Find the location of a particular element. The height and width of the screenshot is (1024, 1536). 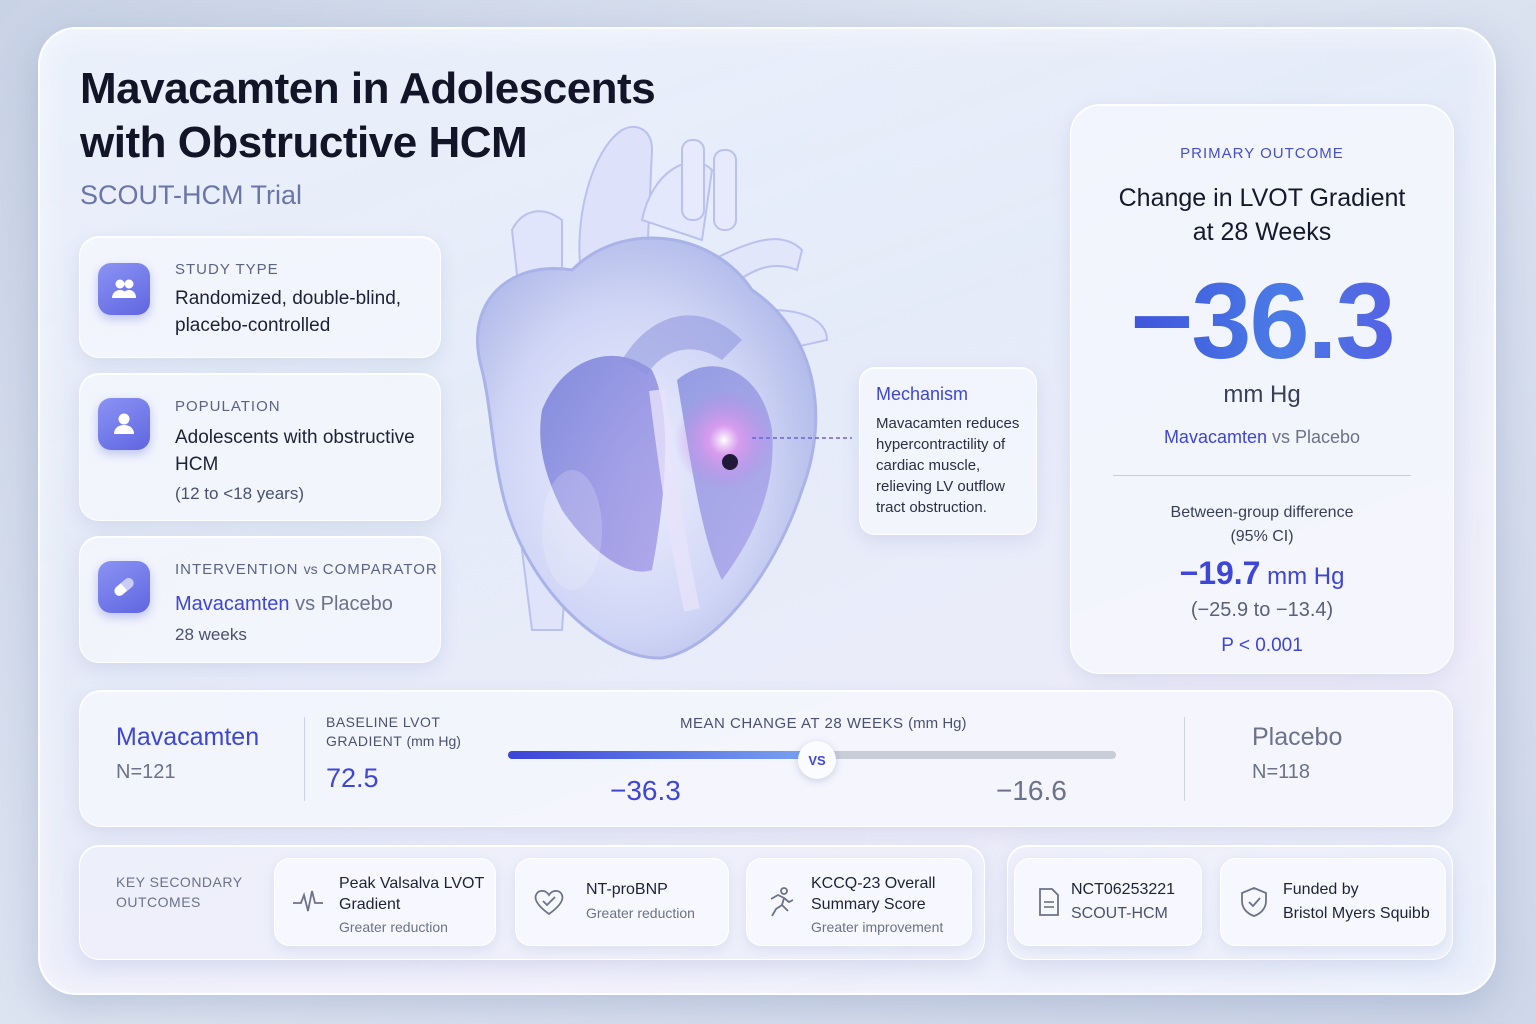

users-icon is located at coordinates (124, 289).